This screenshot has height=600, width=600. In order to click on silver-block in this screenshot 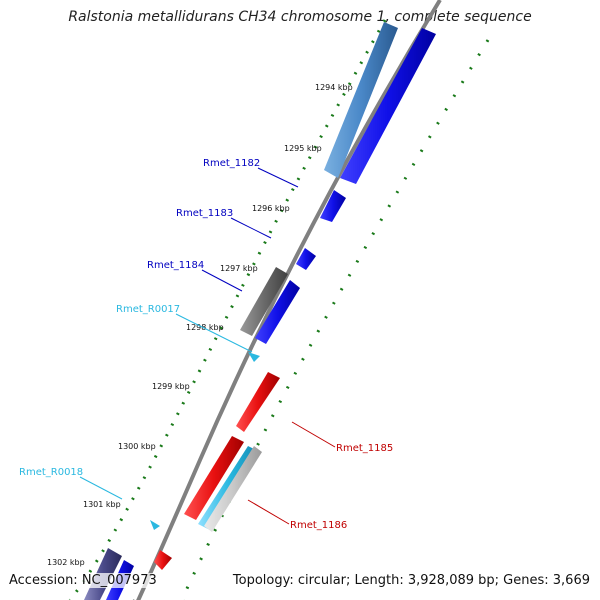, I will do `click(233, 489)`.